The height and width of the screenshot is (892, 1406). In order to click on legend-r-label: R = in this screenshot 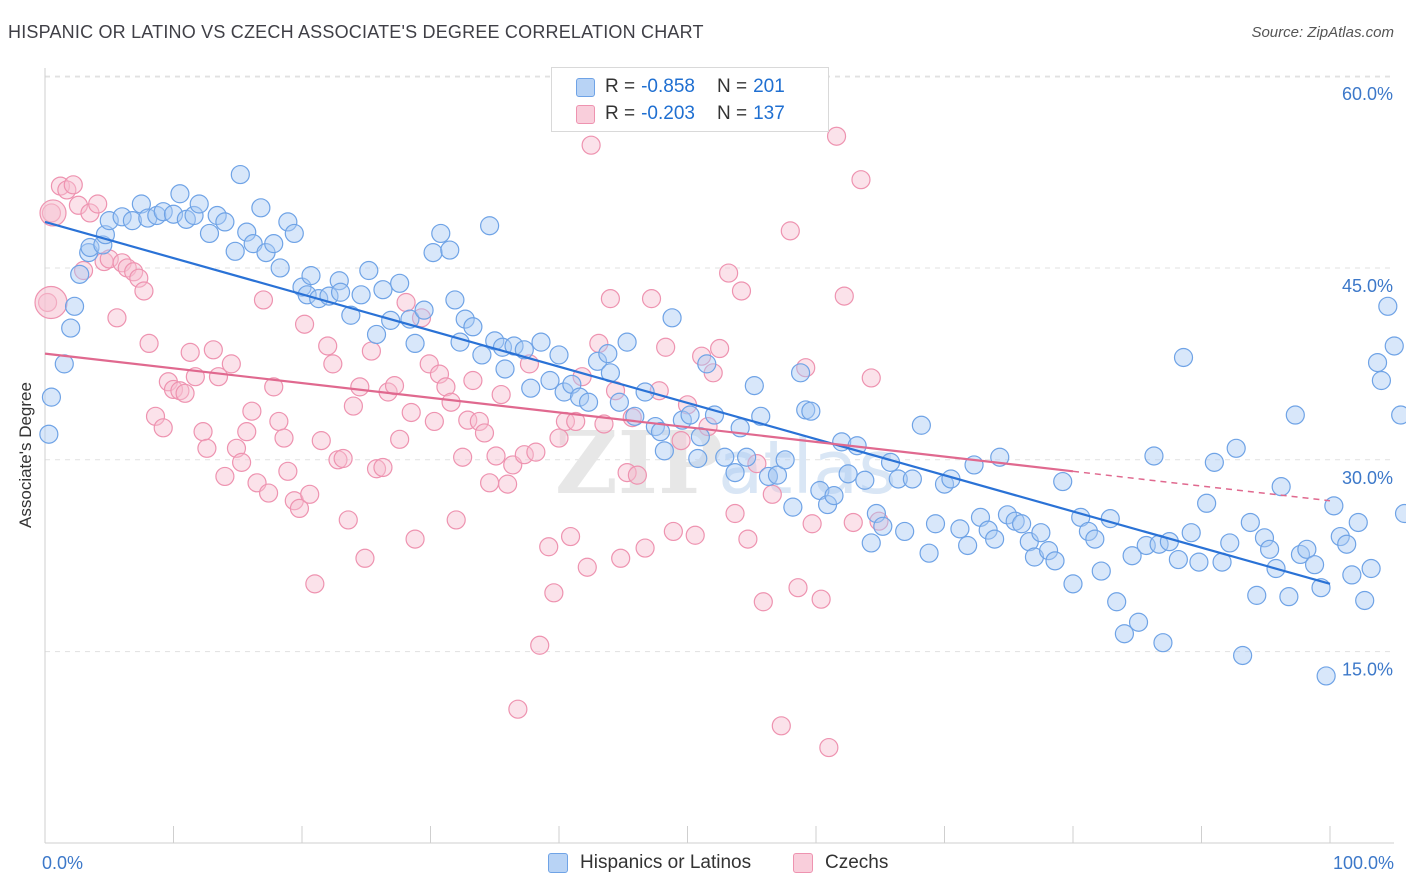, I will do `click(620, 113)`.